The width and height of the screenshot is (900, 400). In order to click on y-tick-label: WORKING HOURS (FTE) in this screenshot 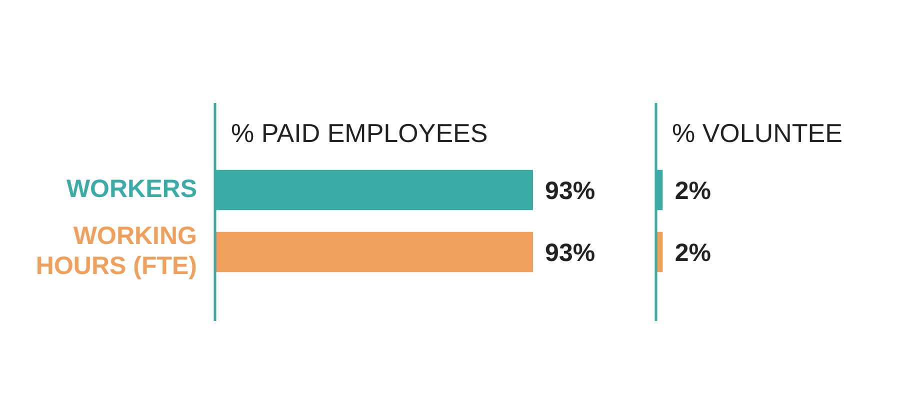, I will do `click(117, 251)`.